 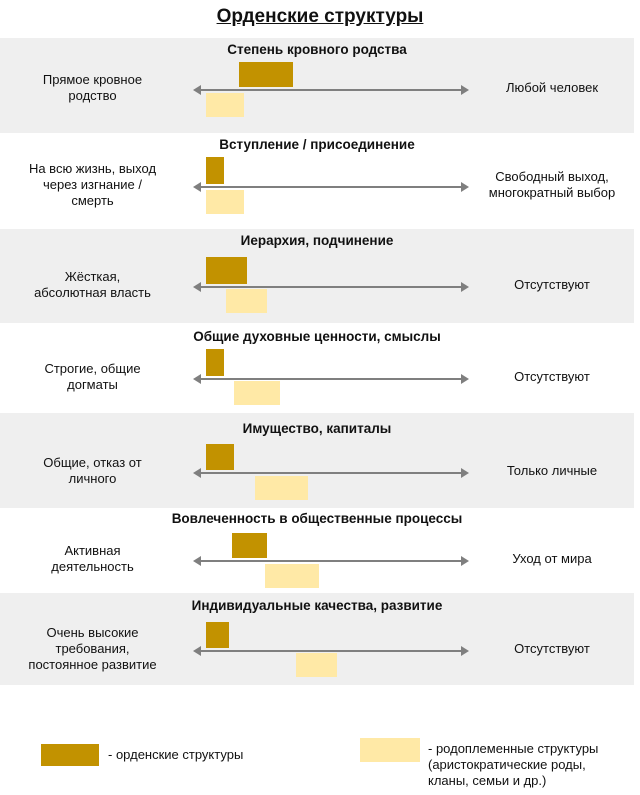 What do you see at coordinates (92, 376) in the screenshot?
I see `row-left-label: Строгие, общие догматы` at bounding box center [92, 376].